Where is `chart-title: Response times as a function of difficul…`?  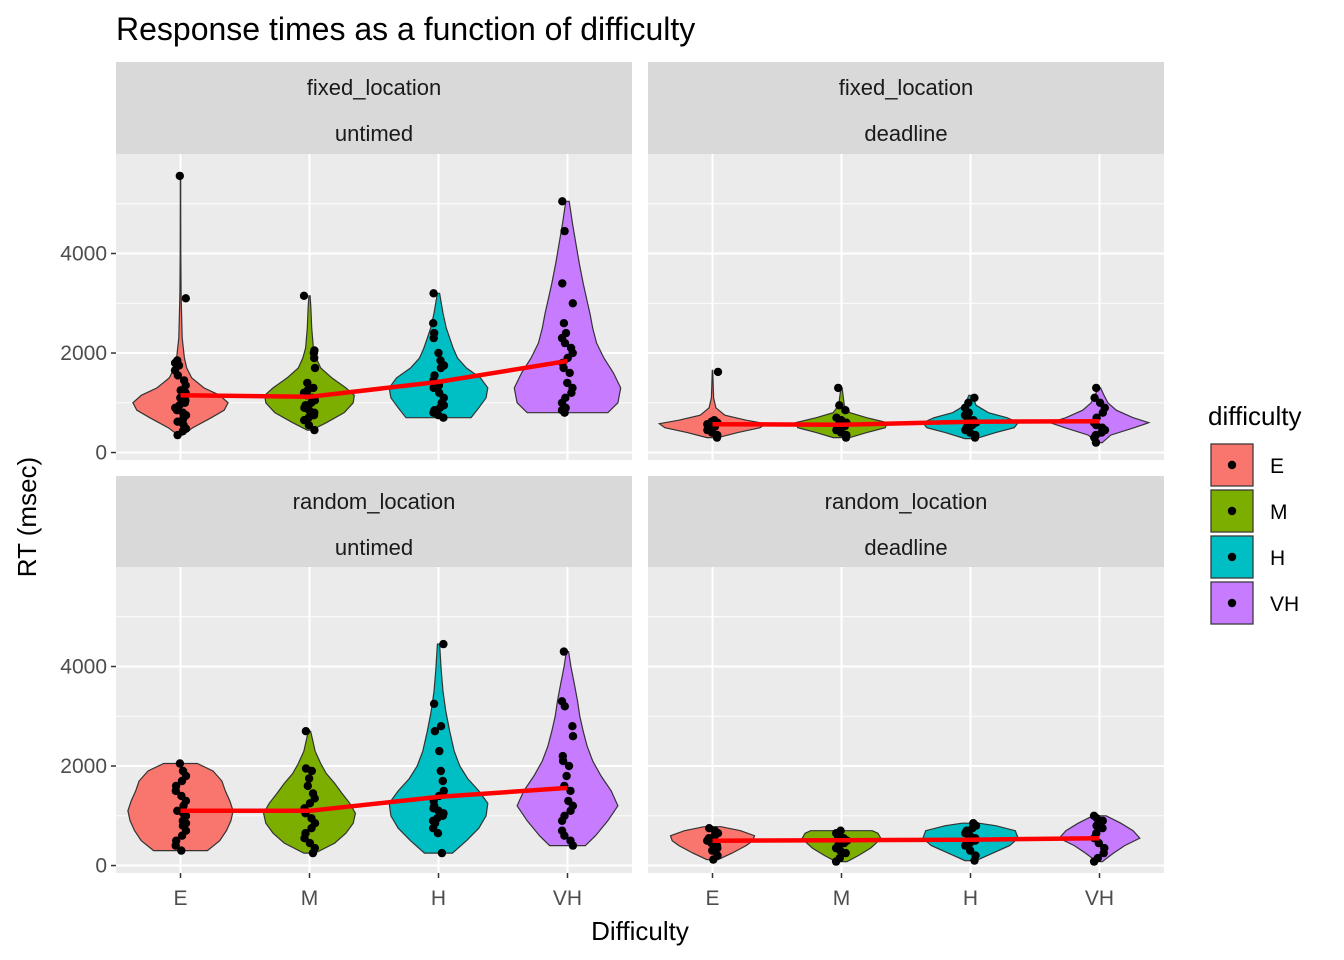
chart-title: Response times as a function of difficul… is located at coordinates (405, 29).